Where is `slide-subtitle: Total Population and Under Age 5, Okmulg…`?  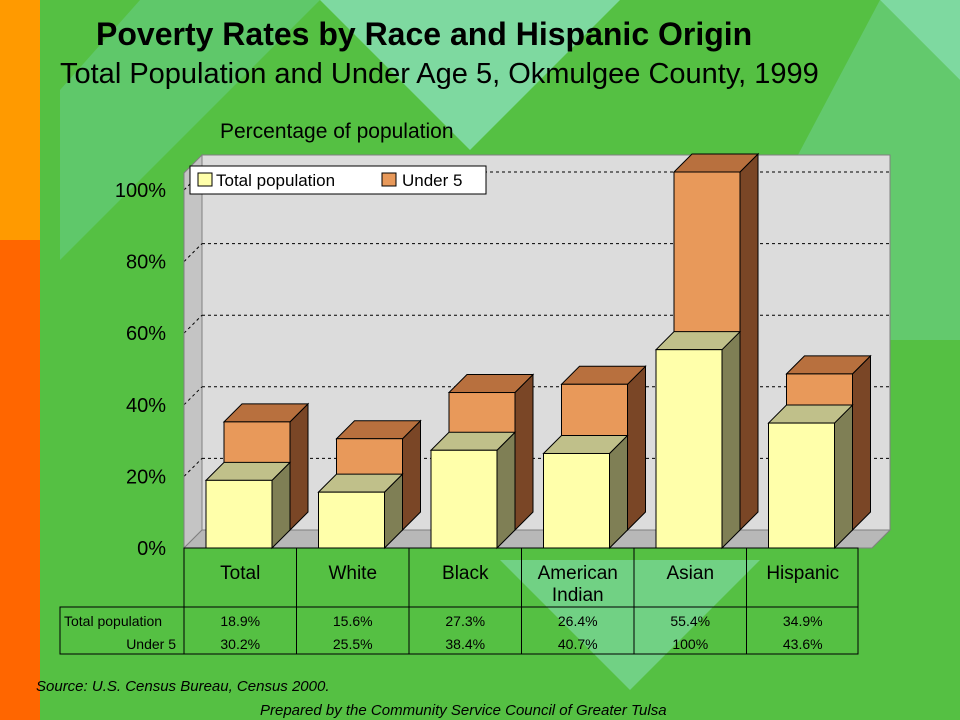
slide-subtitle: Total Population and Under Age 5, Okmulg… is located at coordinates (439, 74).